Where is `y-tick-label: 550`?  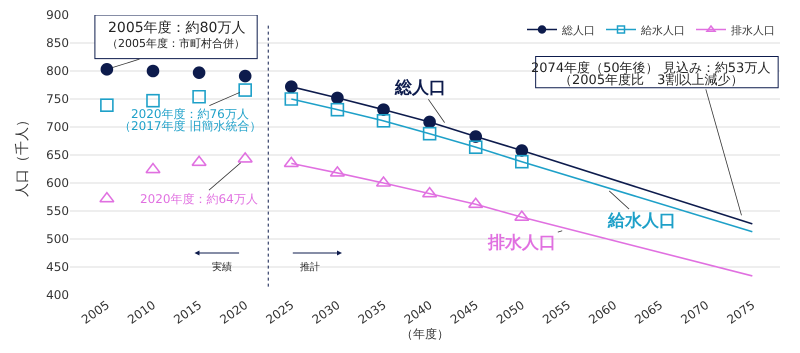 y-tick-label: 550 is located at coordinates (57, 211).